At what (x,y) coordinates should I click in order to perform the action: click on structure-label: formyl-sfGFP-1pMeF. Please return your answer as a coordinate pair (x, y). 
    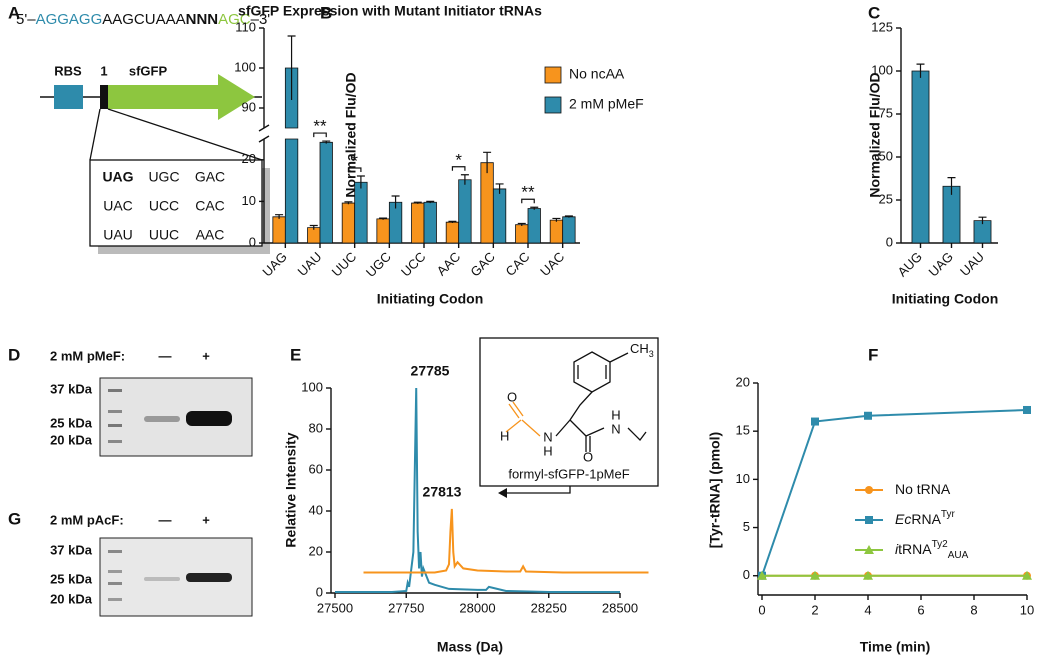
    Looking at the image, I should click on (568, 473).